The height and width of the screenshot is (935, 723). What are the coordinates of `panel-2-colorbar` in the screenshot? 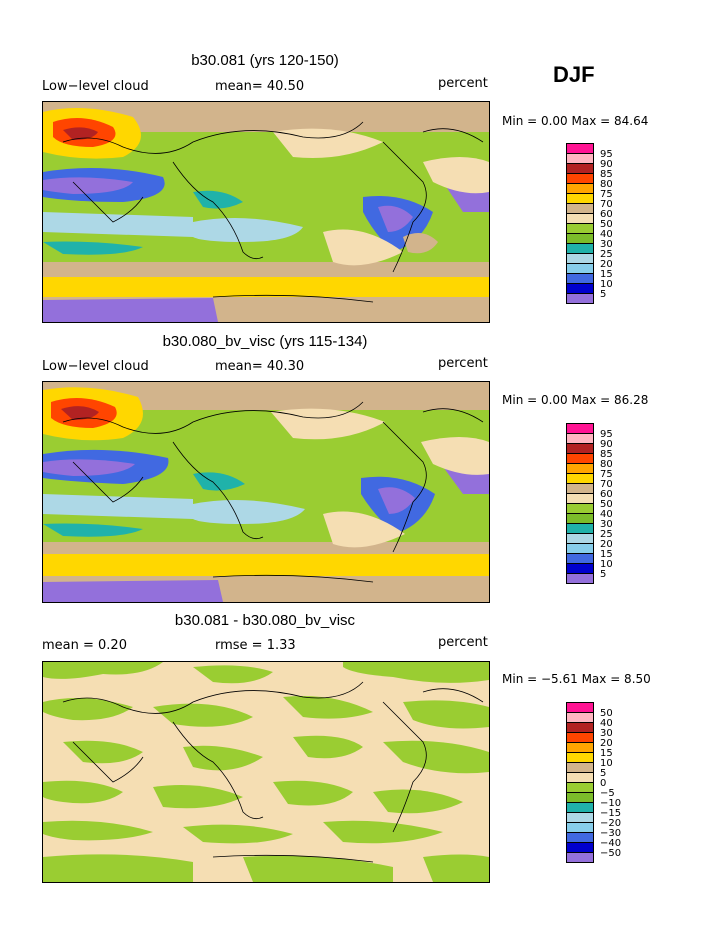 It's located at (580, 503).